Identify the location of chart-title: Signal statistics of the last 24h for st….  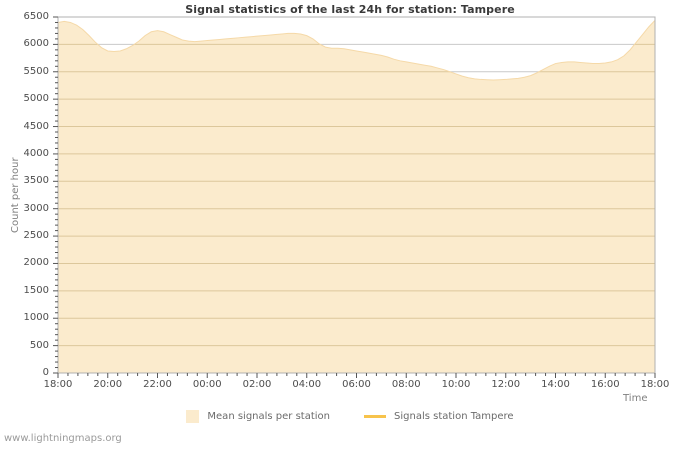
(350, 9).